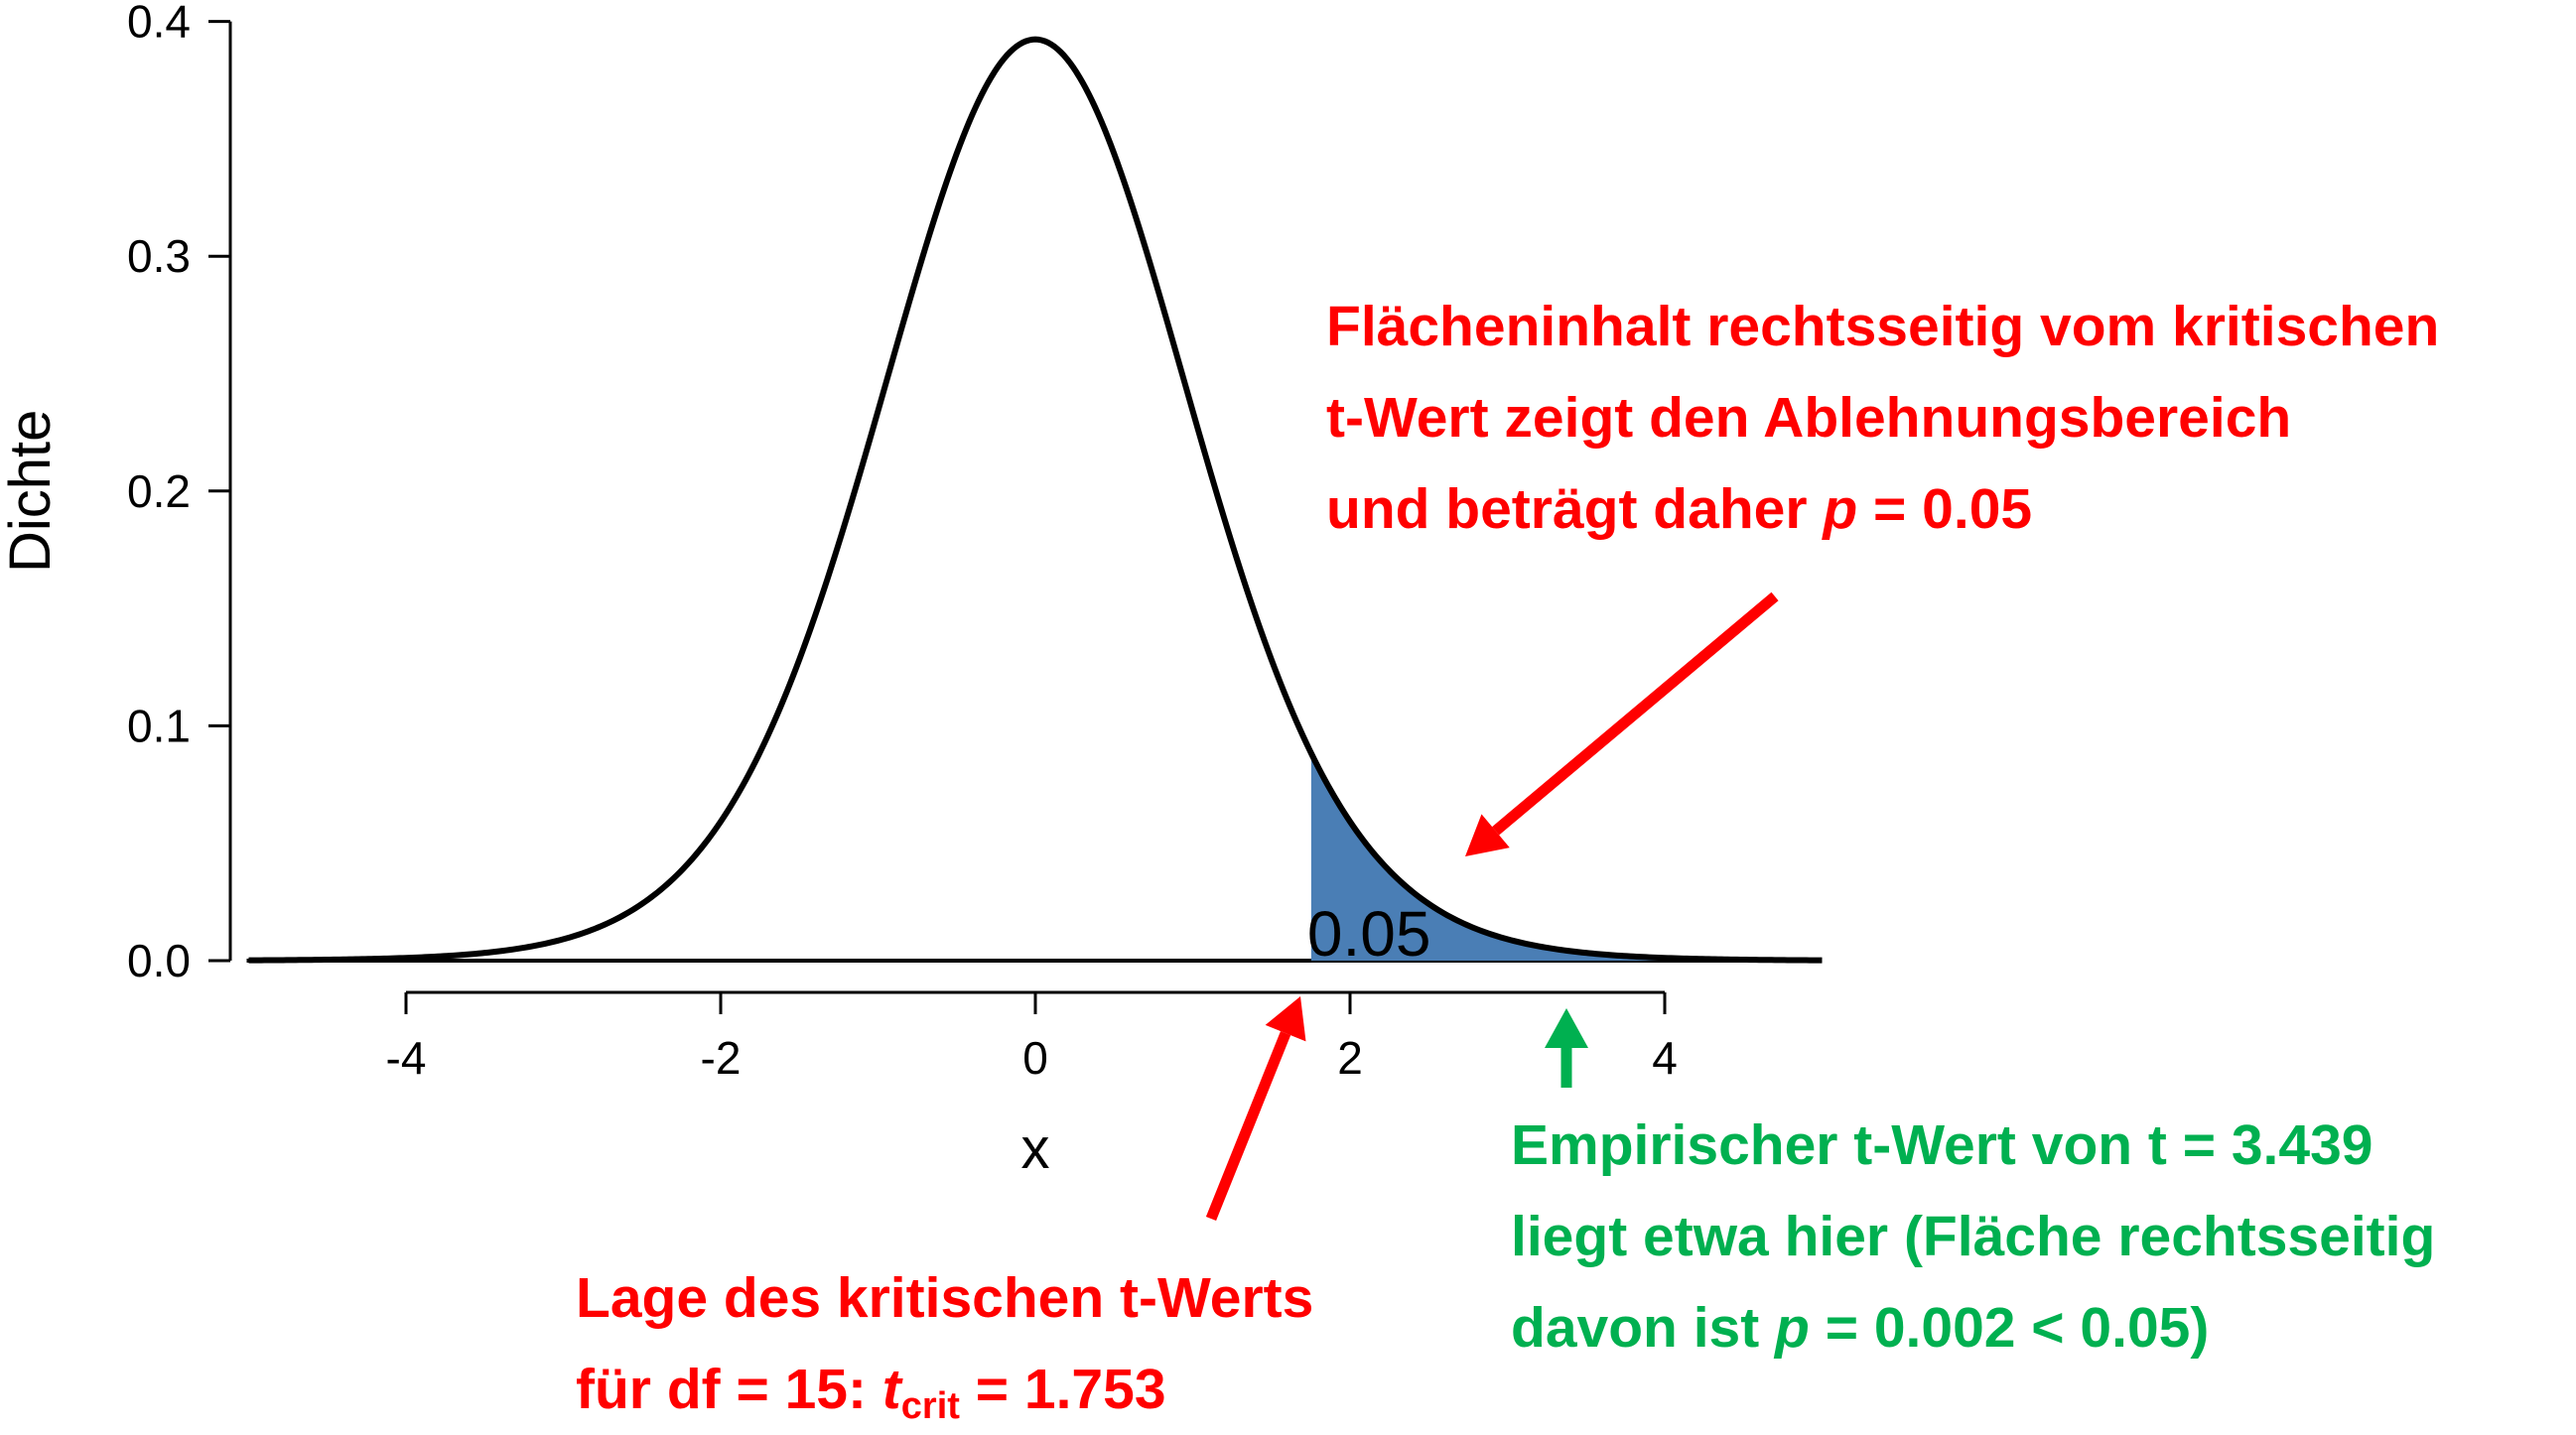  What do you see at coordinates (1792, 1328) in the screenshot?
I see `empirical-note-p-symbol: p` at bounding box center [1792, 1328].